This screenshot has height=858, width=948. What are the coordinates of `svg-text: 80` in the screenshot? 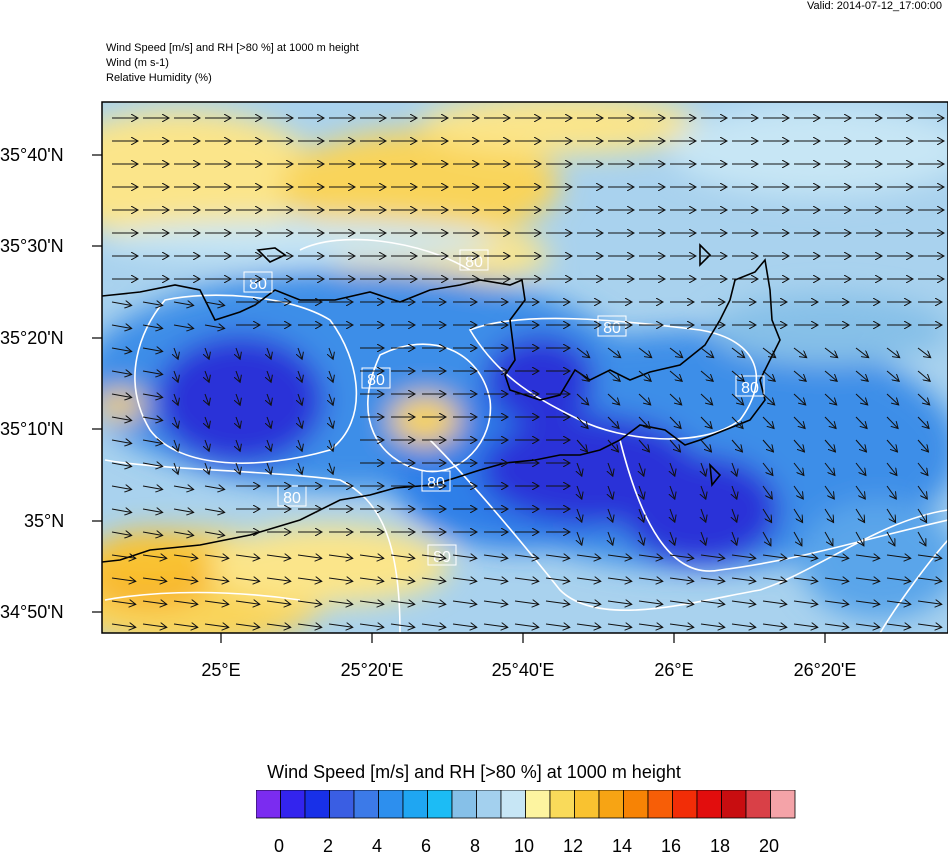 It's located at (376, 380).